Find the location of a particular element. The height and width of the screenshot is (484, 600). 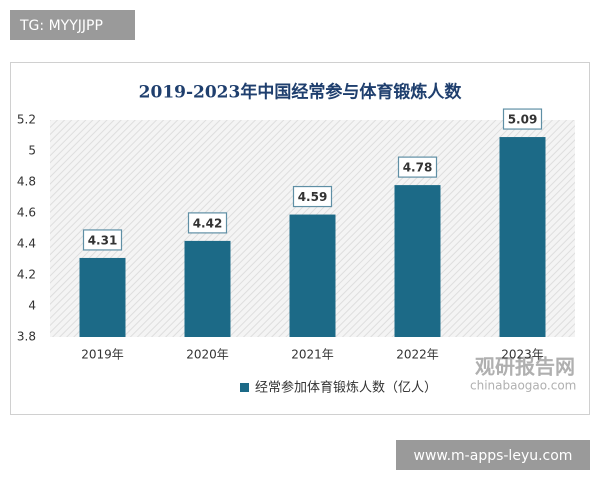

logo-url: chinabaogao.com is located at coordinates (523, 386).